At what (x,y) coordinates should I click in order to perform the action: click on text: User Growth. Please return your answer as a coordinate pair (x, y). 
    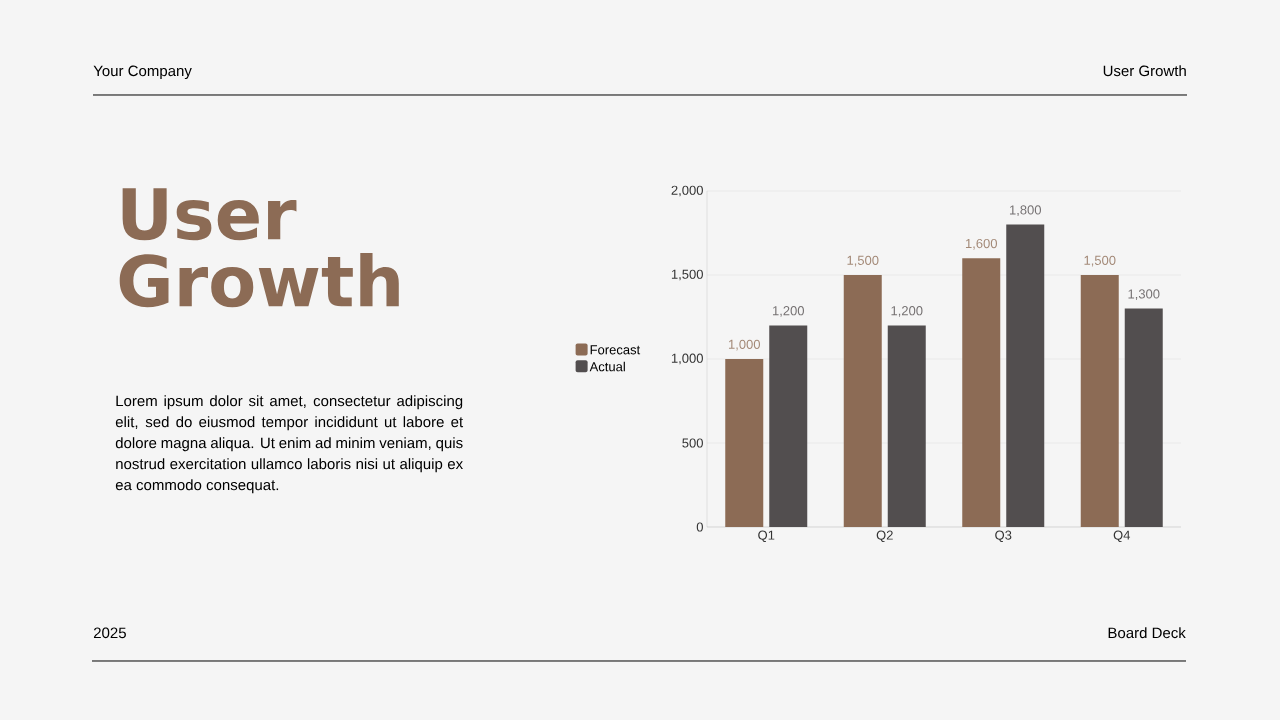
    Looking at the image, I should click on (1144, 71).